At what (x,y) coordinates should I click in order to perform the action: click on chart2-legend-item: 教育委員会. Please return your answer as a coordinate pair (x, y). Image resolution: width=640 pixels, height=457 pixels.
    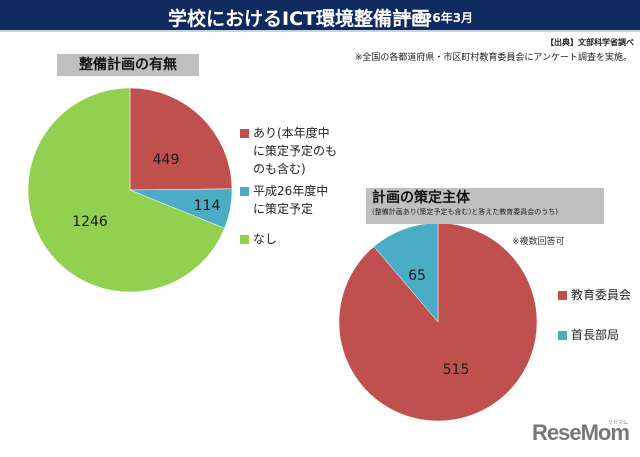
    Looking at the image, I should click on (594, 295).